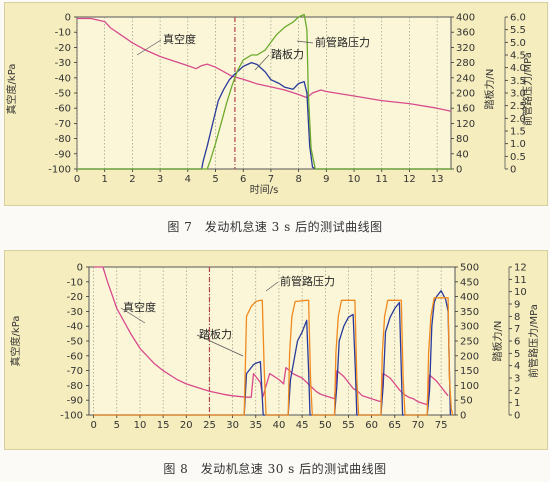 This screenshot has width=550, height=482. I want to click on y-right2-tick-label: 8, so click(517, 317).